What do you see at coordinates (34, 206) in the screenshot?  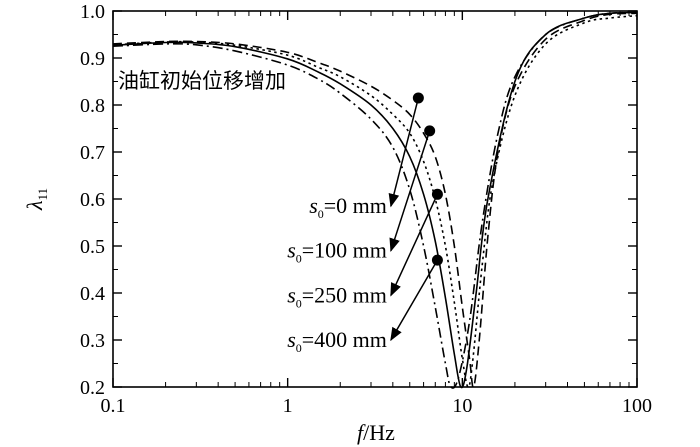 I see `y-axis-title-symbol: λ` at bounding box center [34, 206].